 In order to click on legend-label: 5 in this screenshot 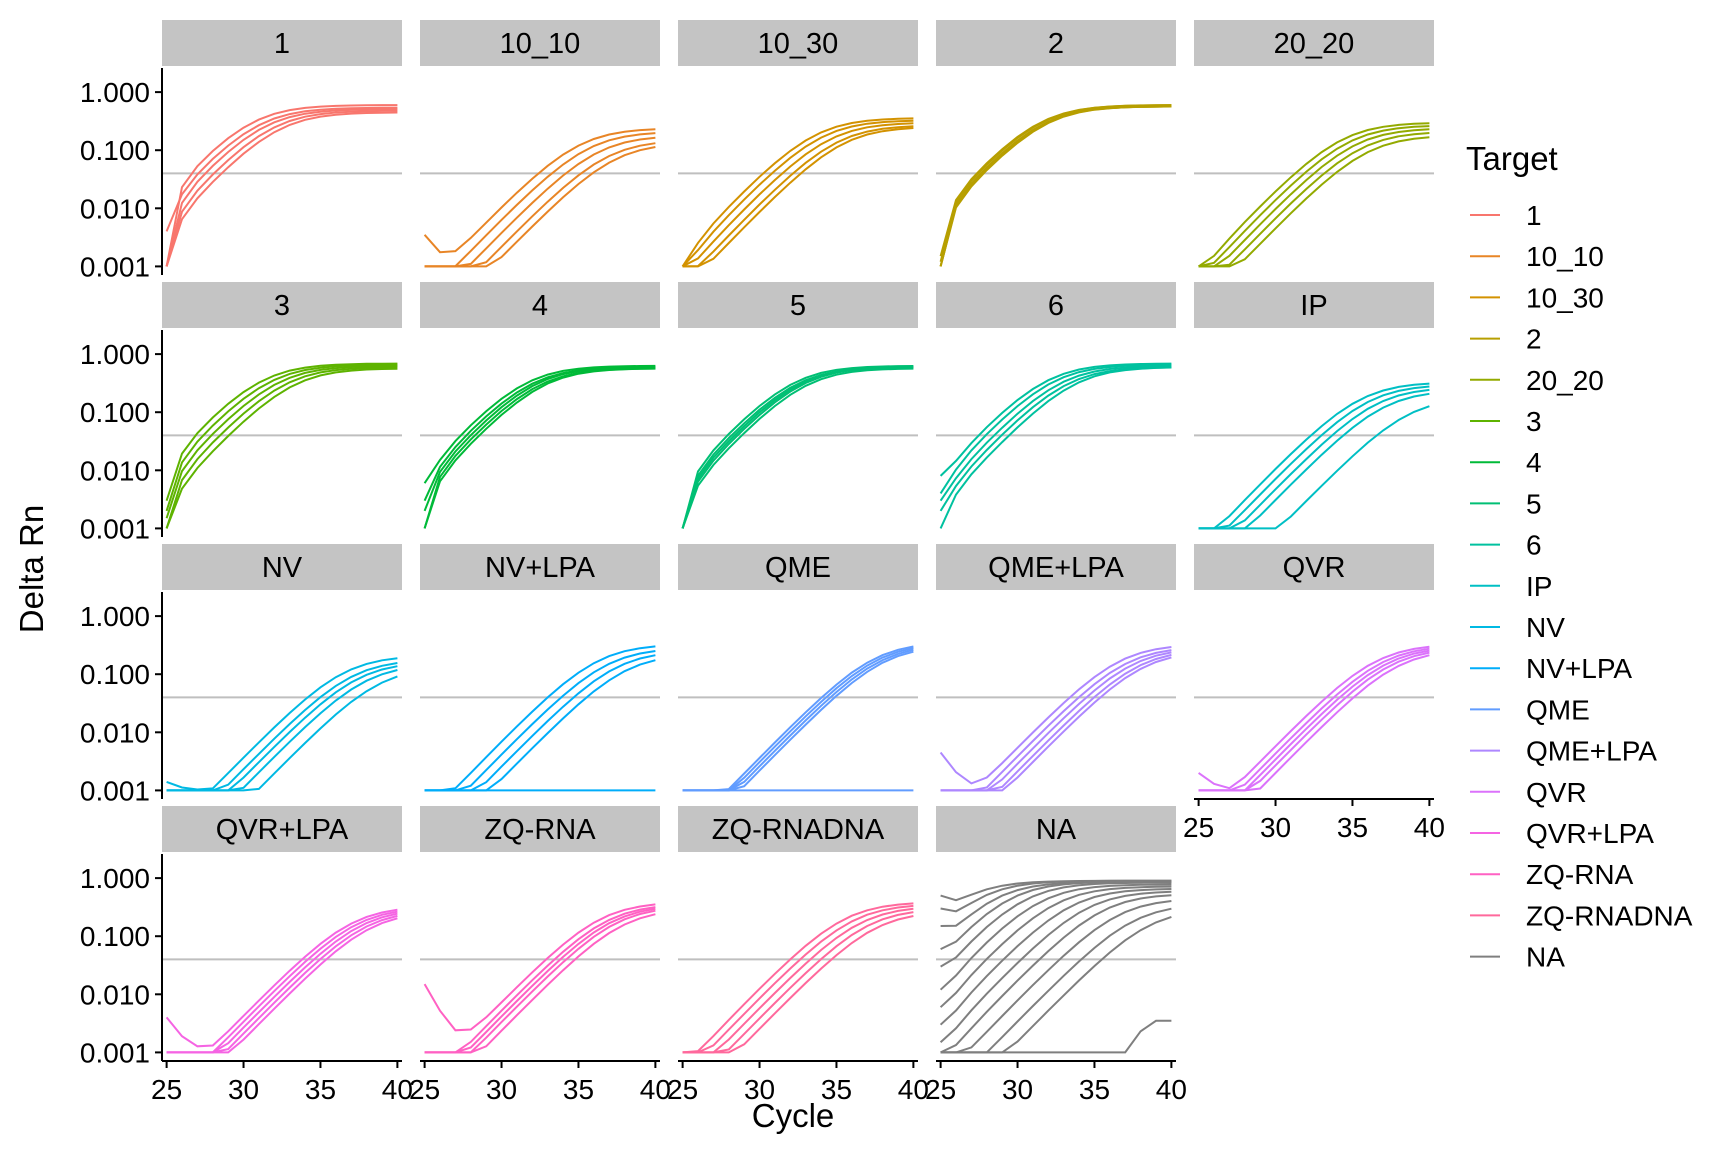, I will do `click(1534, 503)`.